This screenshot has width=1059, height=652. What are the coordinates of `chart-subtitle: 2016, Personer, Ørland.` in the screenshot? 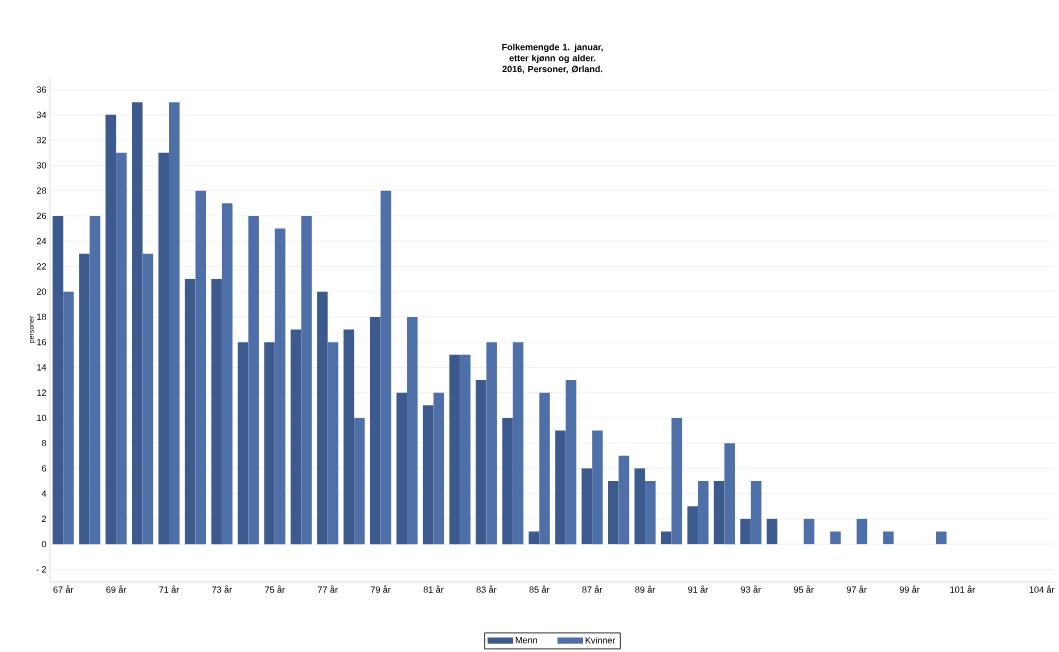 It's located at (552, 69).